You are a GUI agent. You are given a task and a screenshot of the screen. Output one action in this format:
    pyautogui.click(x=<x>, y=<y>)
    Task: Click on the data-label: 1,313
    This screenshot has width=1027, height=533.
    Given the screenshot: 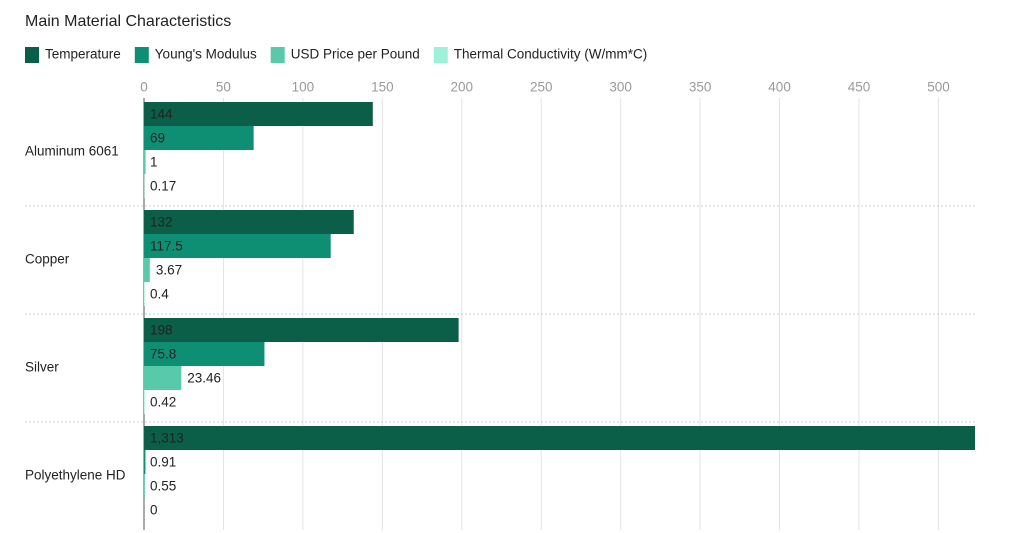 What is the action you would take?
    pyautogui.click(x=167, y=438)
    